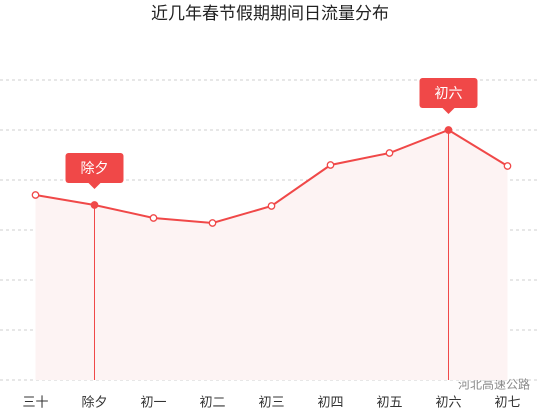 The image size is (540, 410). I want to click on annotation-label: 除夕, so click(95, 169).